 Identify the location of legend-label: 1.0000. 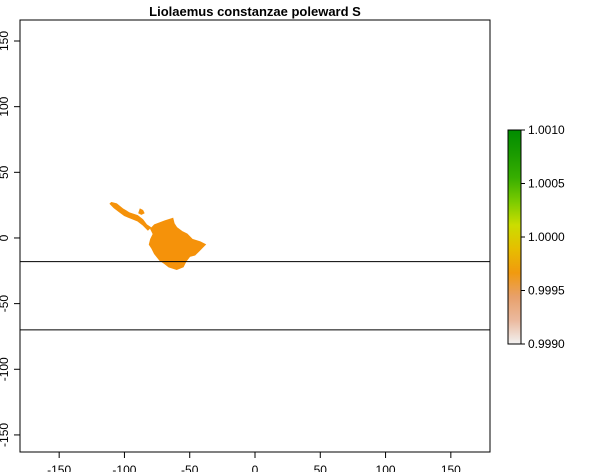
(546, 237).